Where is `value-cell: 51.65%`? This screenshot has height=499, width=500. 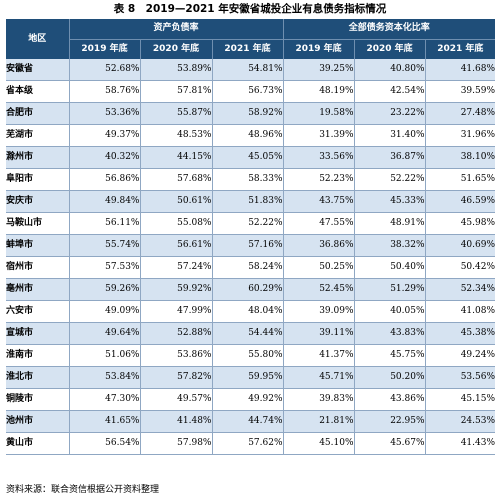 value-cell: 51.65% is located at coordinates (460, 179).